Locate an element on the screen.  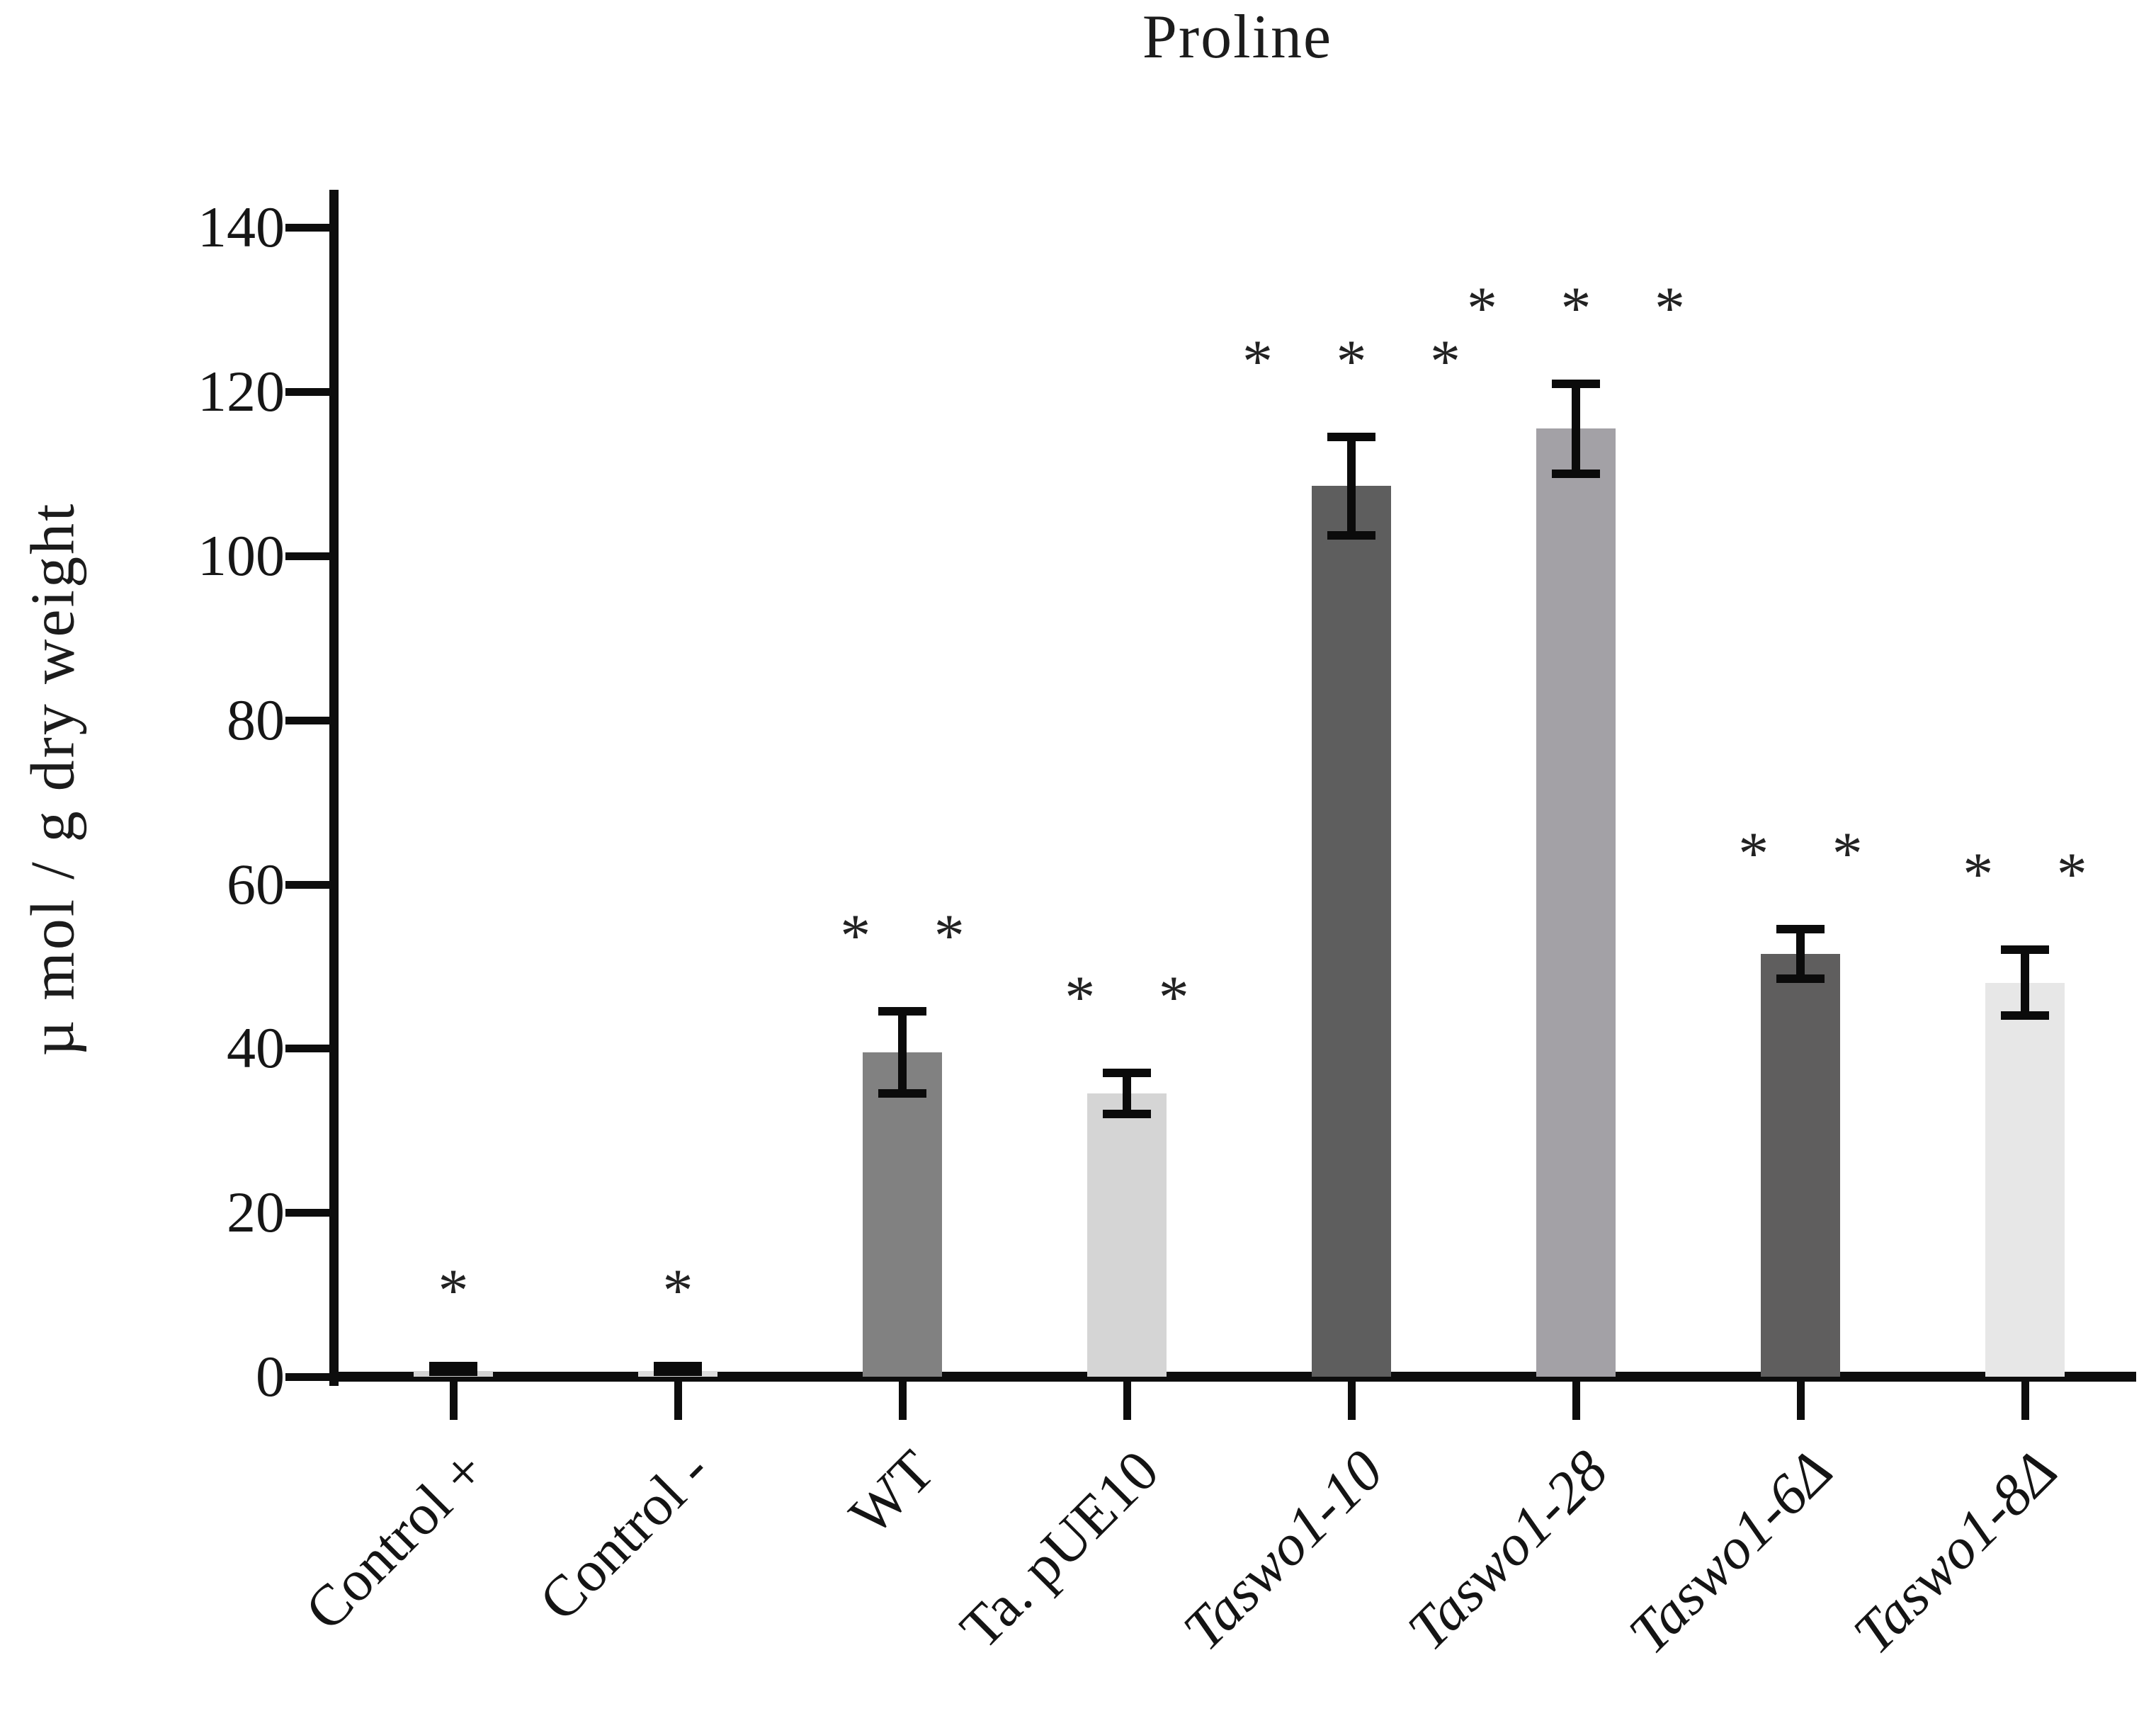
x-category-label: WT is located at coordinates (891, 1492).